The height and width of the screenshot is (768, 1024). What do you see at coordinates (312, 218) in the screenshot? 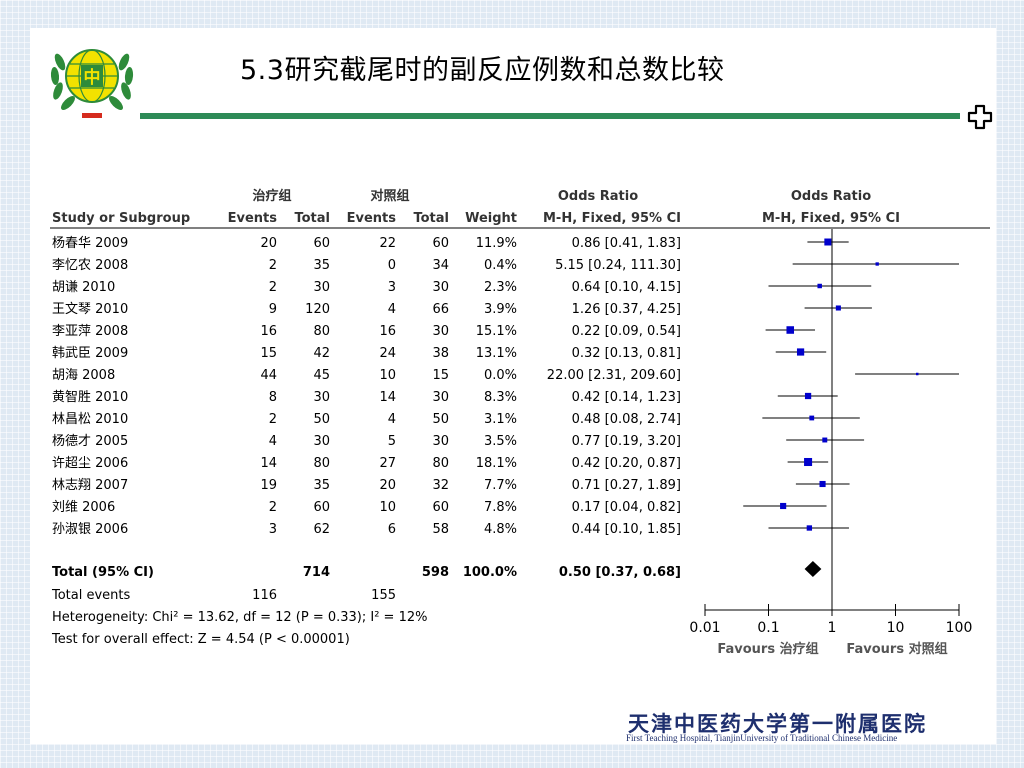
I see `col-header-treat-total: Total` at bounding box center [312, 218].